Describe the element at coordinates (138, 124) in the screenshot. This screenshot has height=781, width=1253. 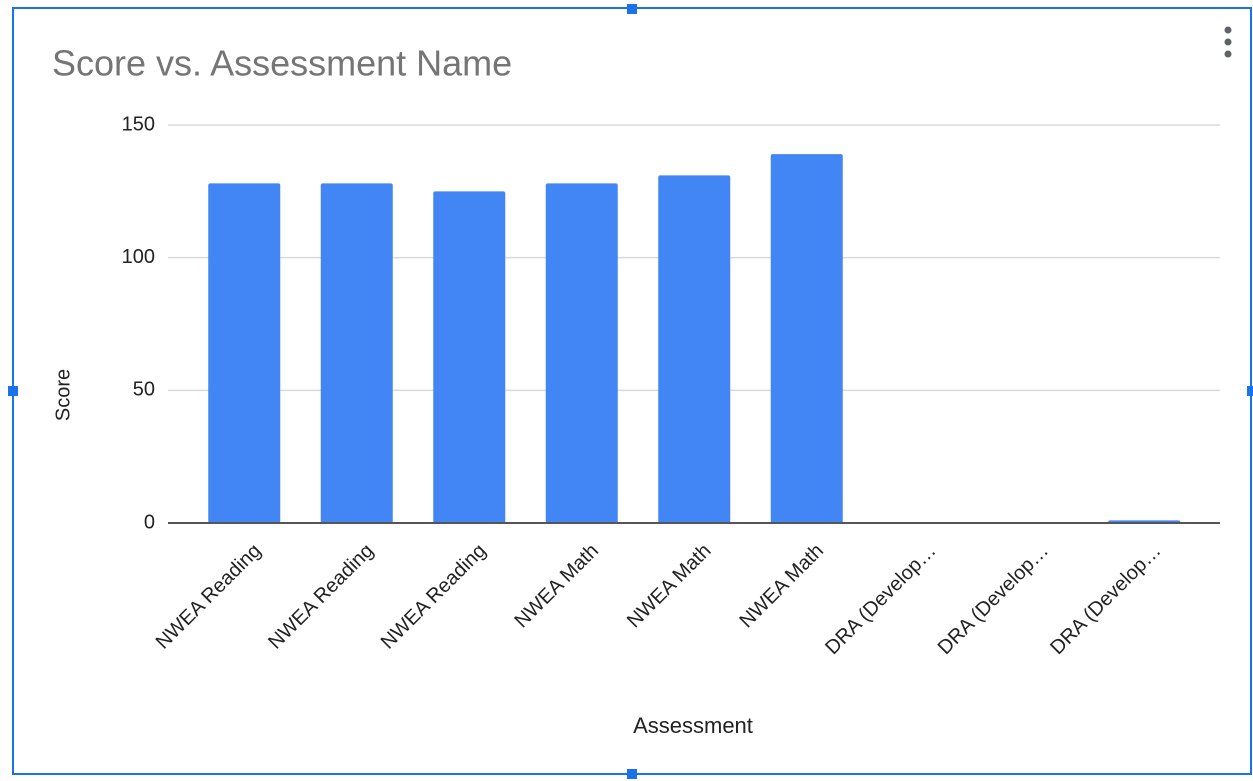
I see `y-tick-label: 150` at that location.